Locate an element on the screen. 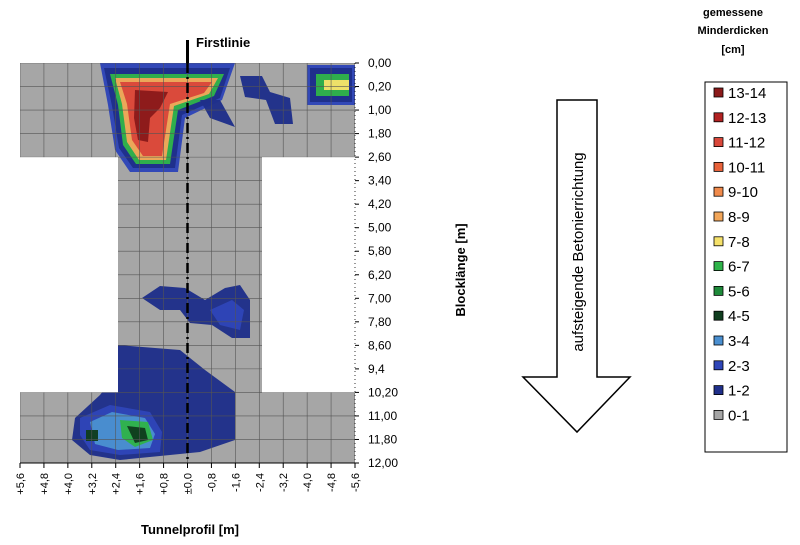  legend-title-line-2: Minderdicken is located at coordinates (733, 31).